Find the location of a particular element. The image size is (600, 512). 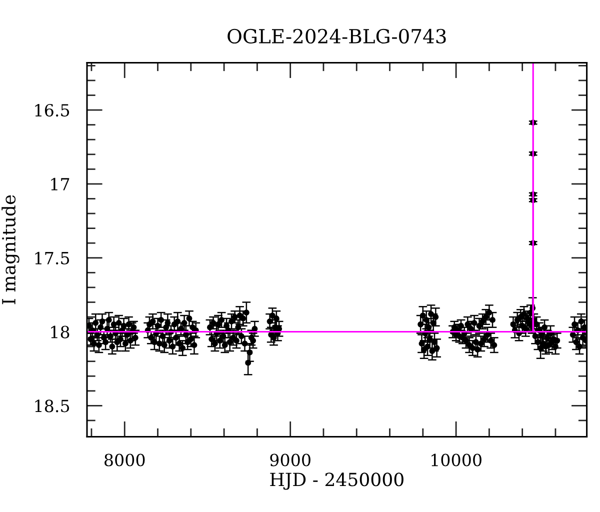

y-tick-label: 17.5 is located at coordinates (52, 258).